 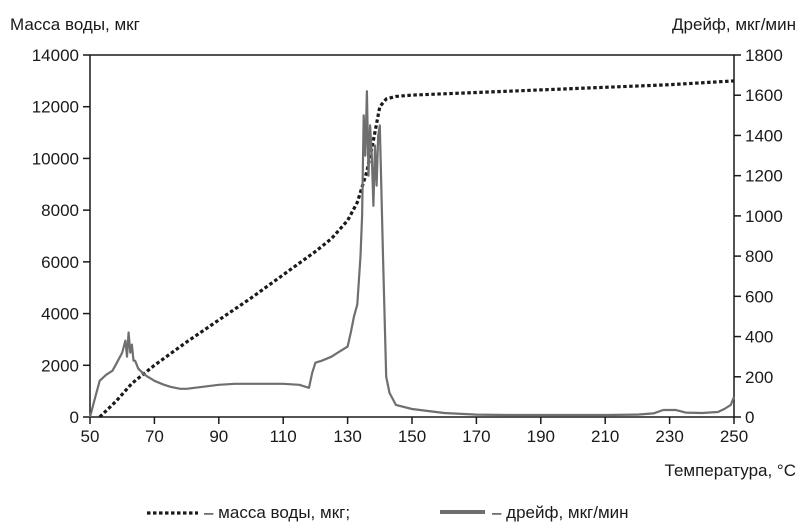 What do you see at coordinates (759, 377) in the screenshot?
I see `right-tick-label: 200` at bounding box center [759, 377].